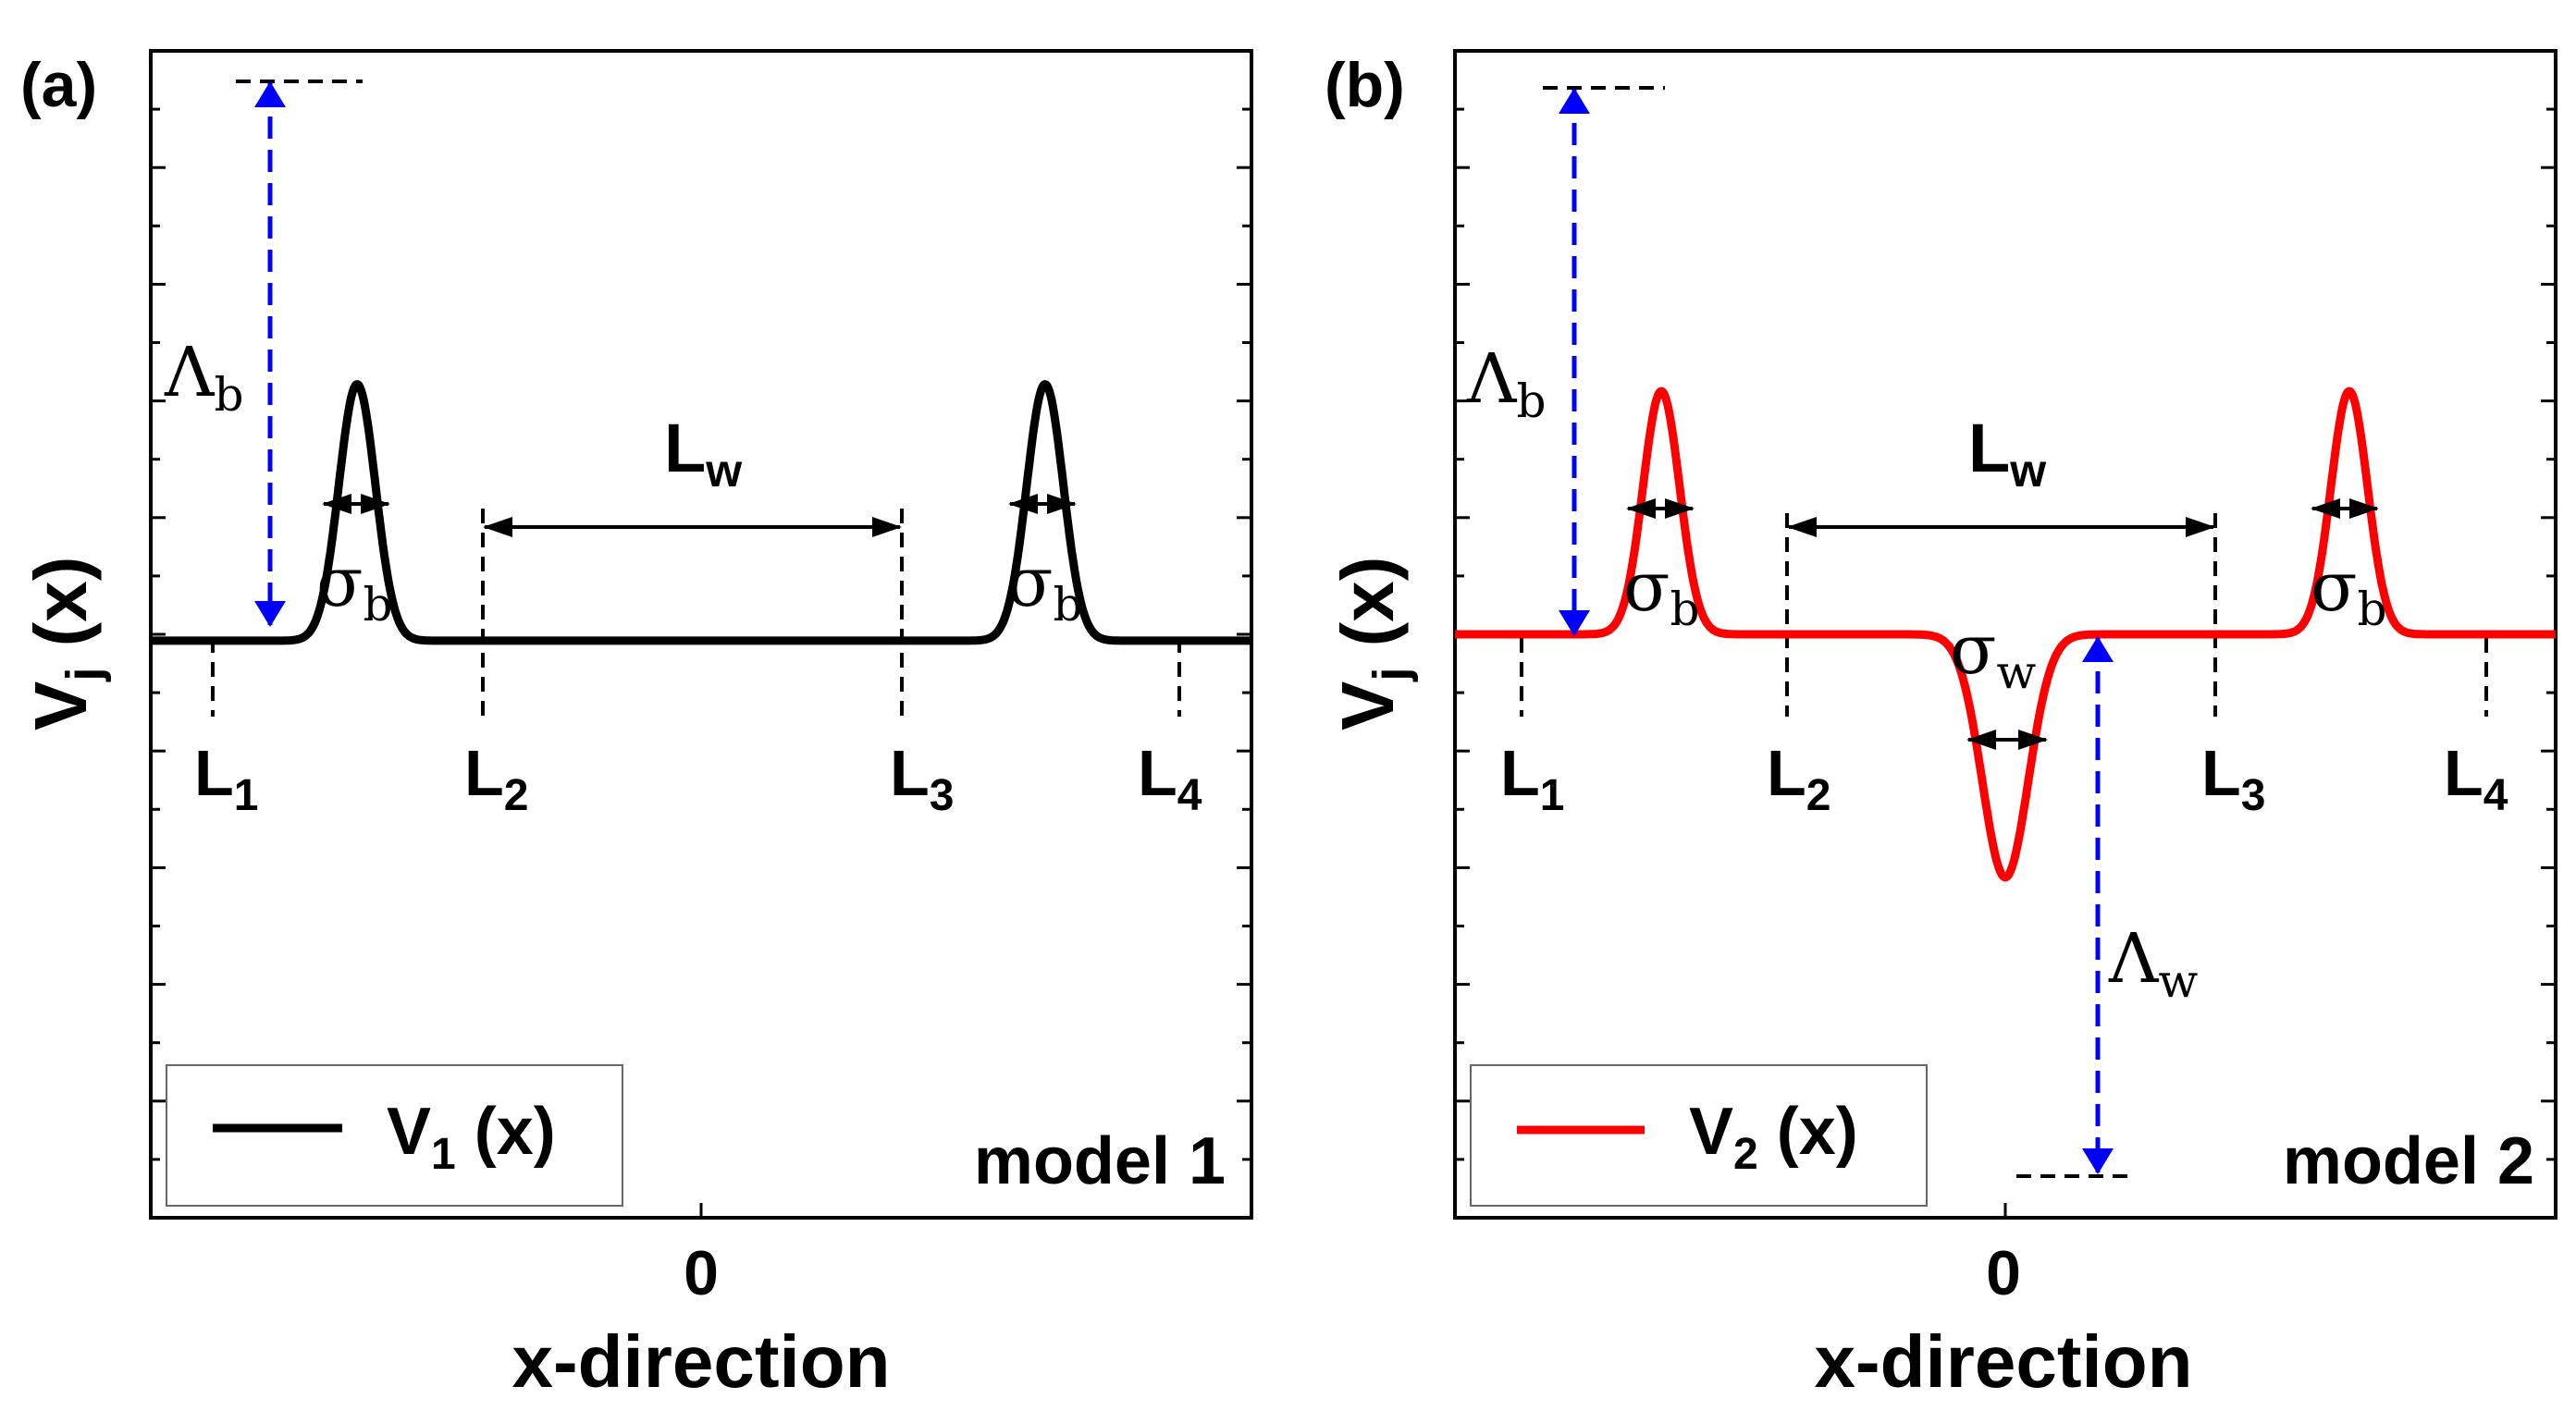 This screenshot has height=1411, width=2576. I want to click on panel-b-sigma-b-label-right: σb, so click(2349, 591).